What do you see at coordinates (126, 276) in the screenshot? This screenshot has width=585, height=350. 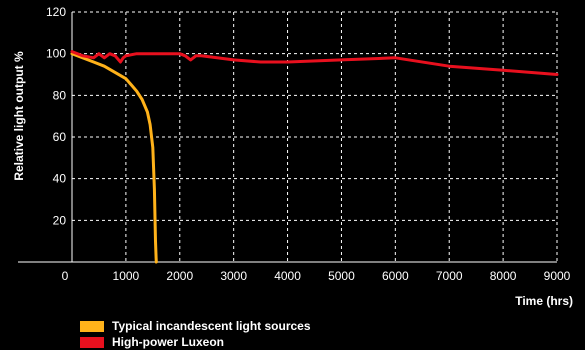 I see `x-tick-1000: 1000` at bounding box center [126, 276].